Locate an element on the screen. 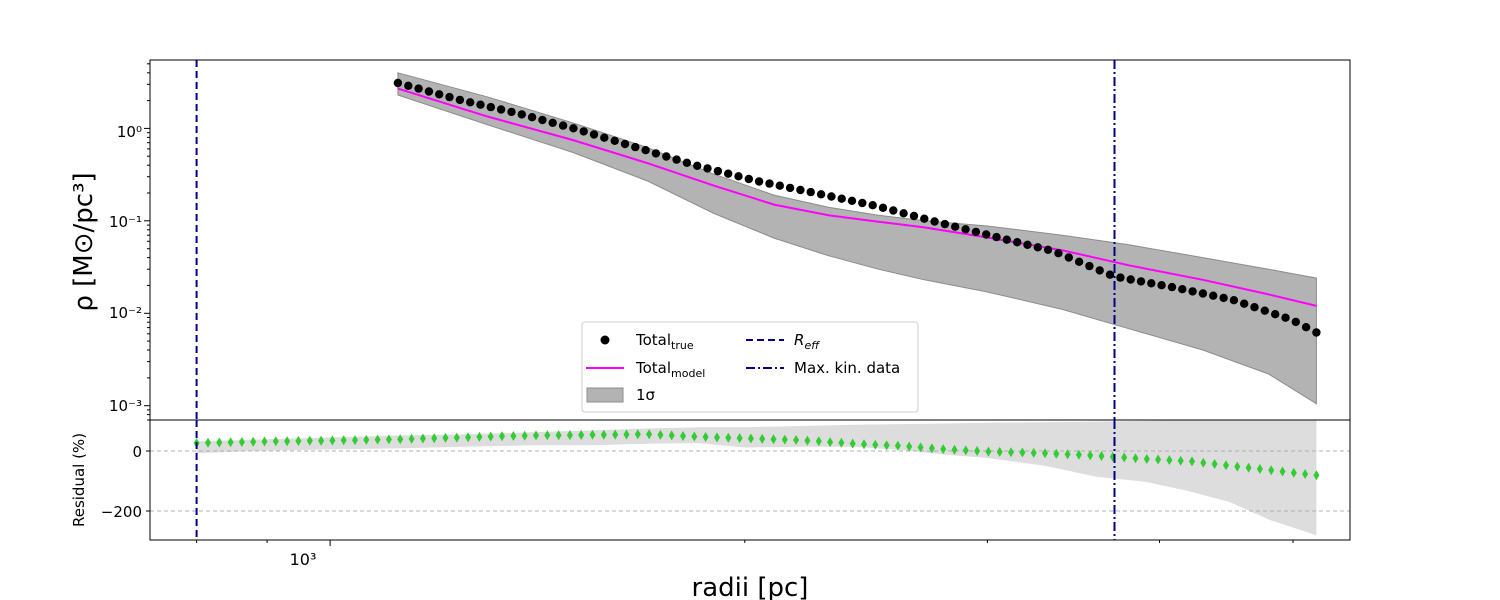  x-tick-label-1e3: 10³ is located at coordinates (303, 559).